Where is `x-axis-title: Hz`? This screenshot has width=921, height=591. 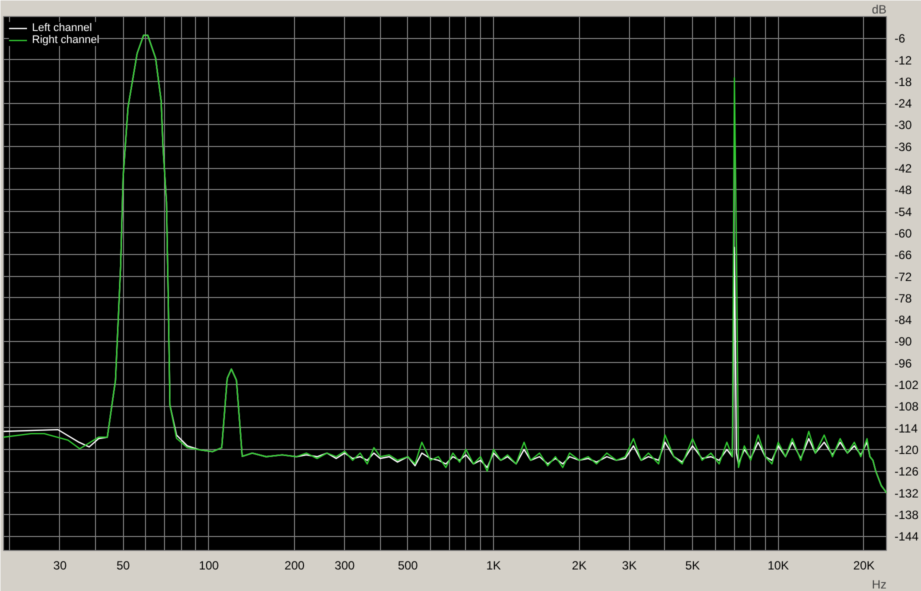
x-axis-title: Hz is located at coordinates (879, 584).